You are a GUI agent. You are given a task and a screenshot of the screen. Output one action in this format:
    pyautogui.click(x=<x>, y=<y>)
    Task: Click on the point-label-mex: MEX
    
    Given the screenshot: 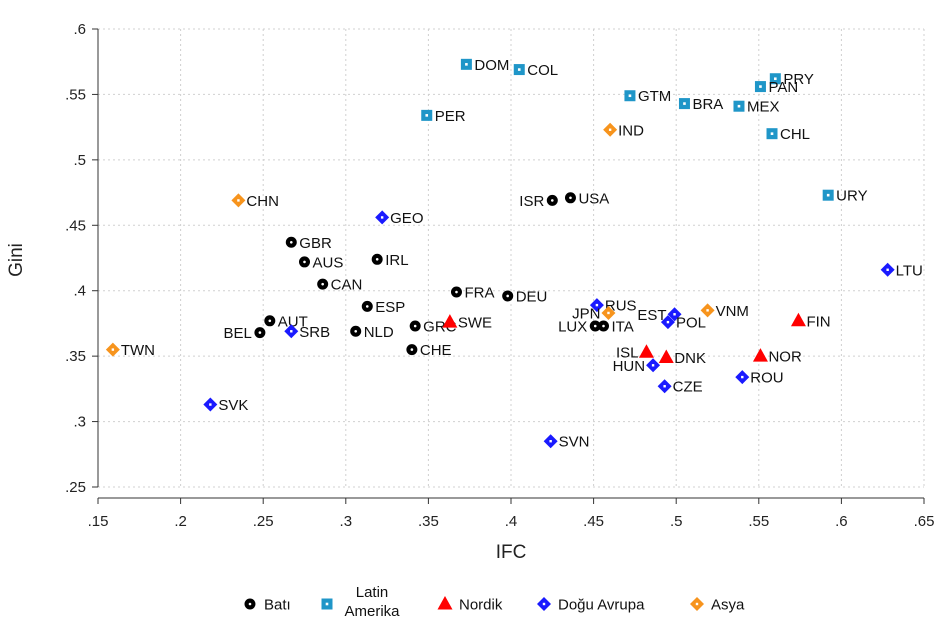 What is the action you would take?
    pyautogui.click(x=763, y=107)
    